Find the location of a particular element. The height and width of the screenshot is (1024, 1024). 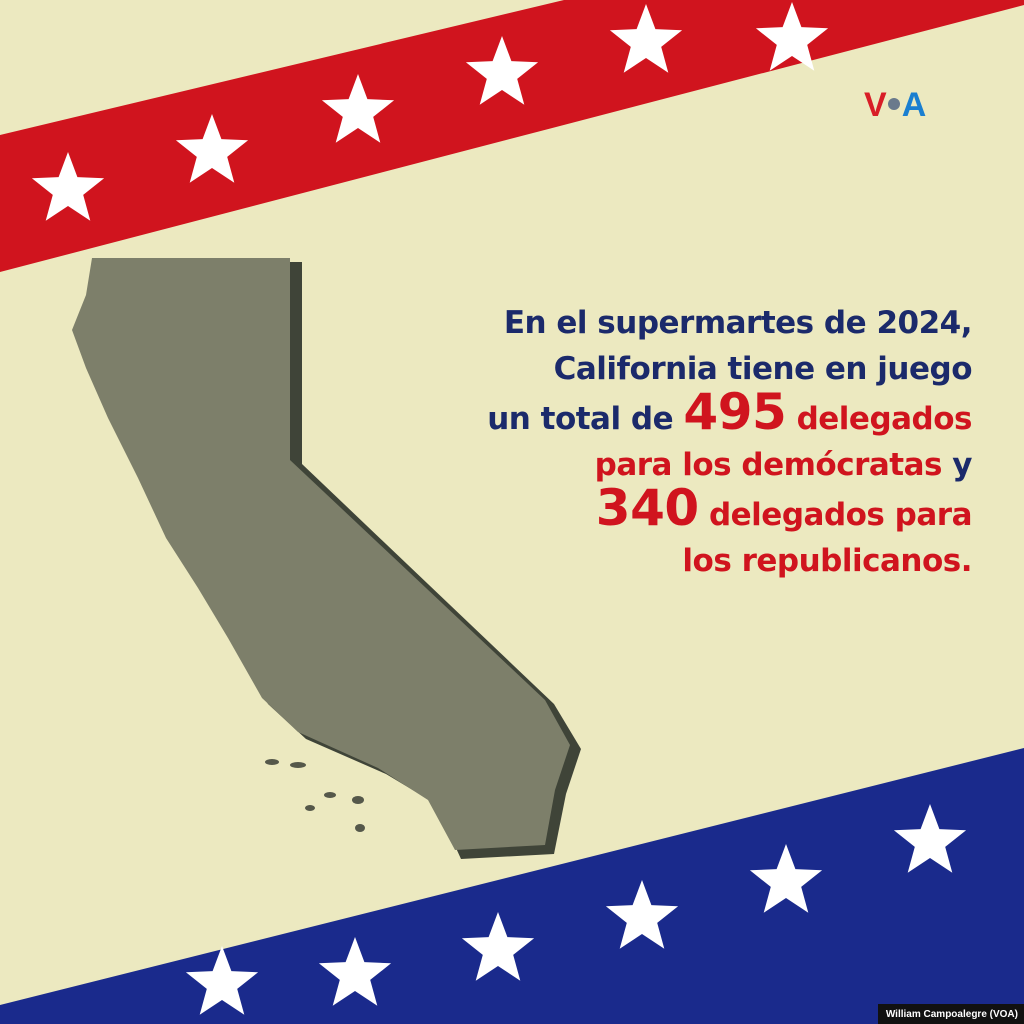

headline-line-3: un total de 495 delegados is located at coordinates (729, 412).